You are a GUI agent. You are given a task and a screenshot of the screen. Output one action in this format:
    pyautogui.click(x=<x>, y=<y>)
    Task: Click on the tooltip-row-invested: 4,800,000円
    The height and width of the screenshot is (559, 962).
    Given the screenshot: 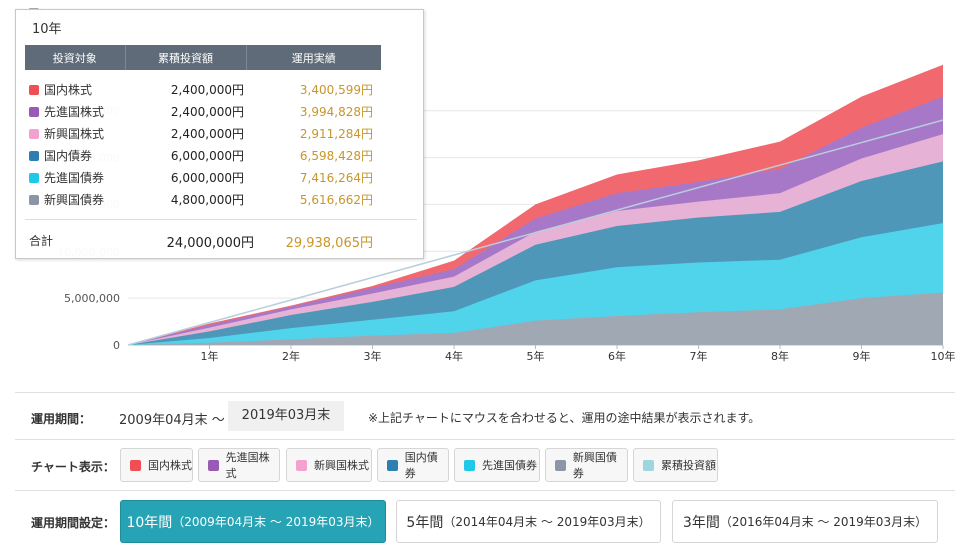 What is the action you would take?
    pyautogui.click(x=207, y=199)
    